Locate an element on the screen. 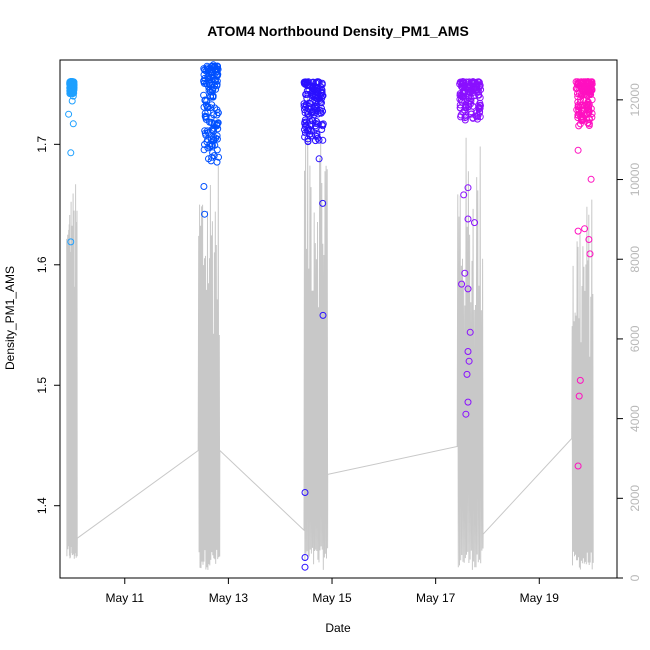  x-tick-label: May 19 is located at coordinates (540, 598).